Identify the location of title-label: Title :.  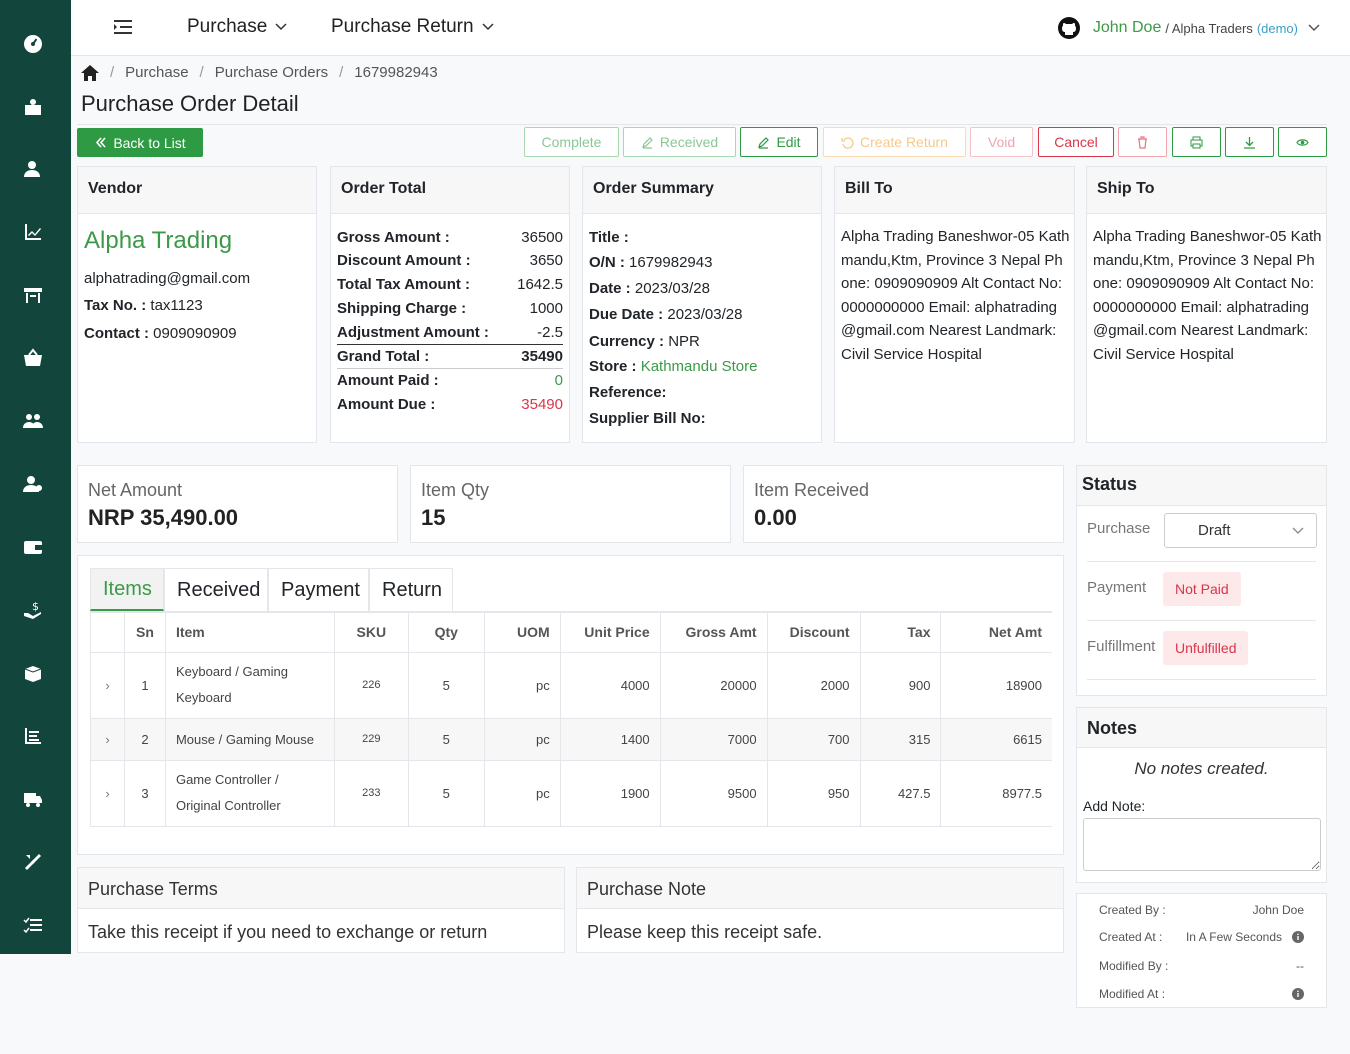
(609, 237).